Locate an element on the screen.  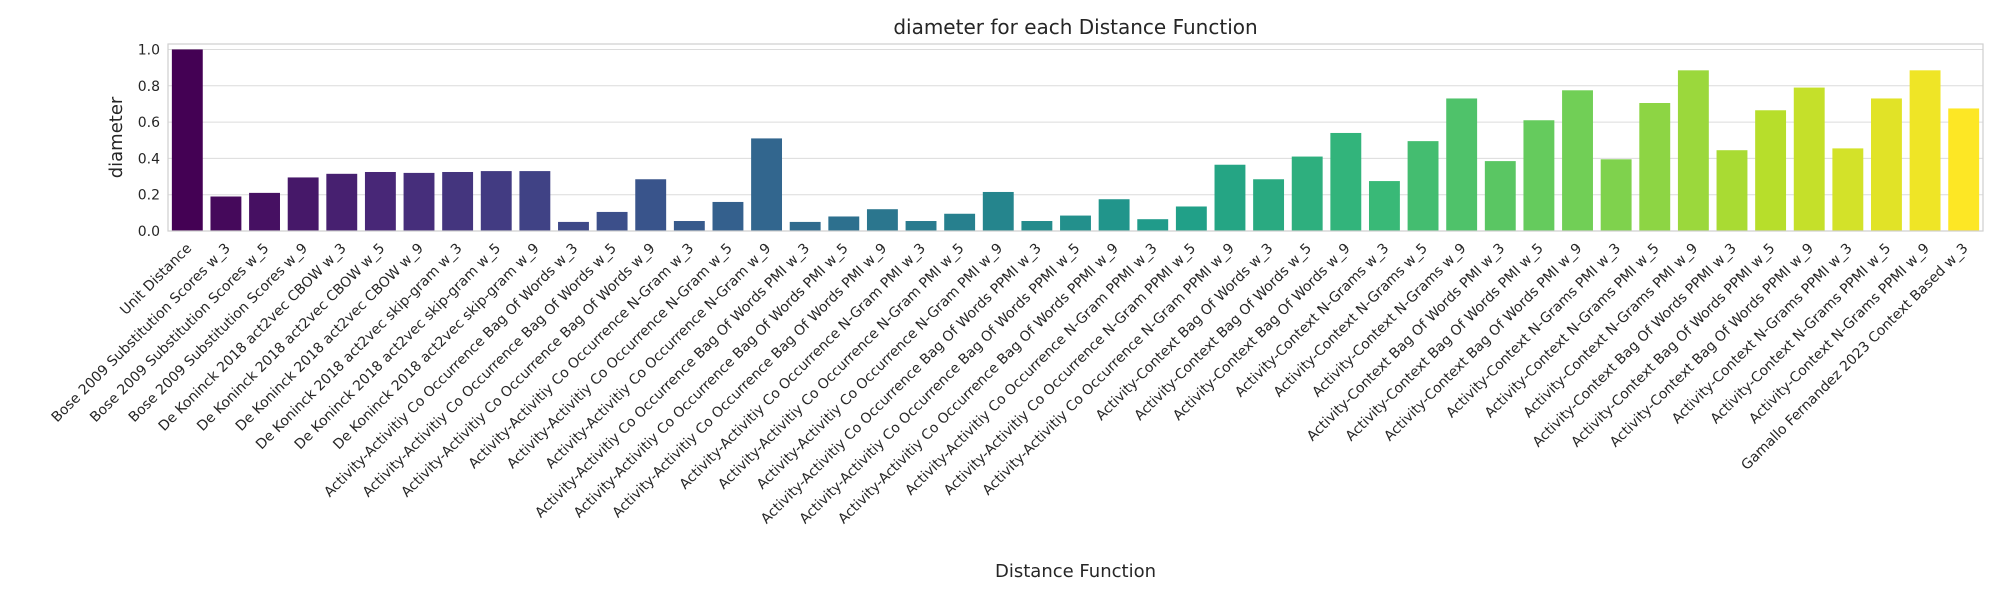
y-tick-label: 0.6 is located at coordinates (149, 123).